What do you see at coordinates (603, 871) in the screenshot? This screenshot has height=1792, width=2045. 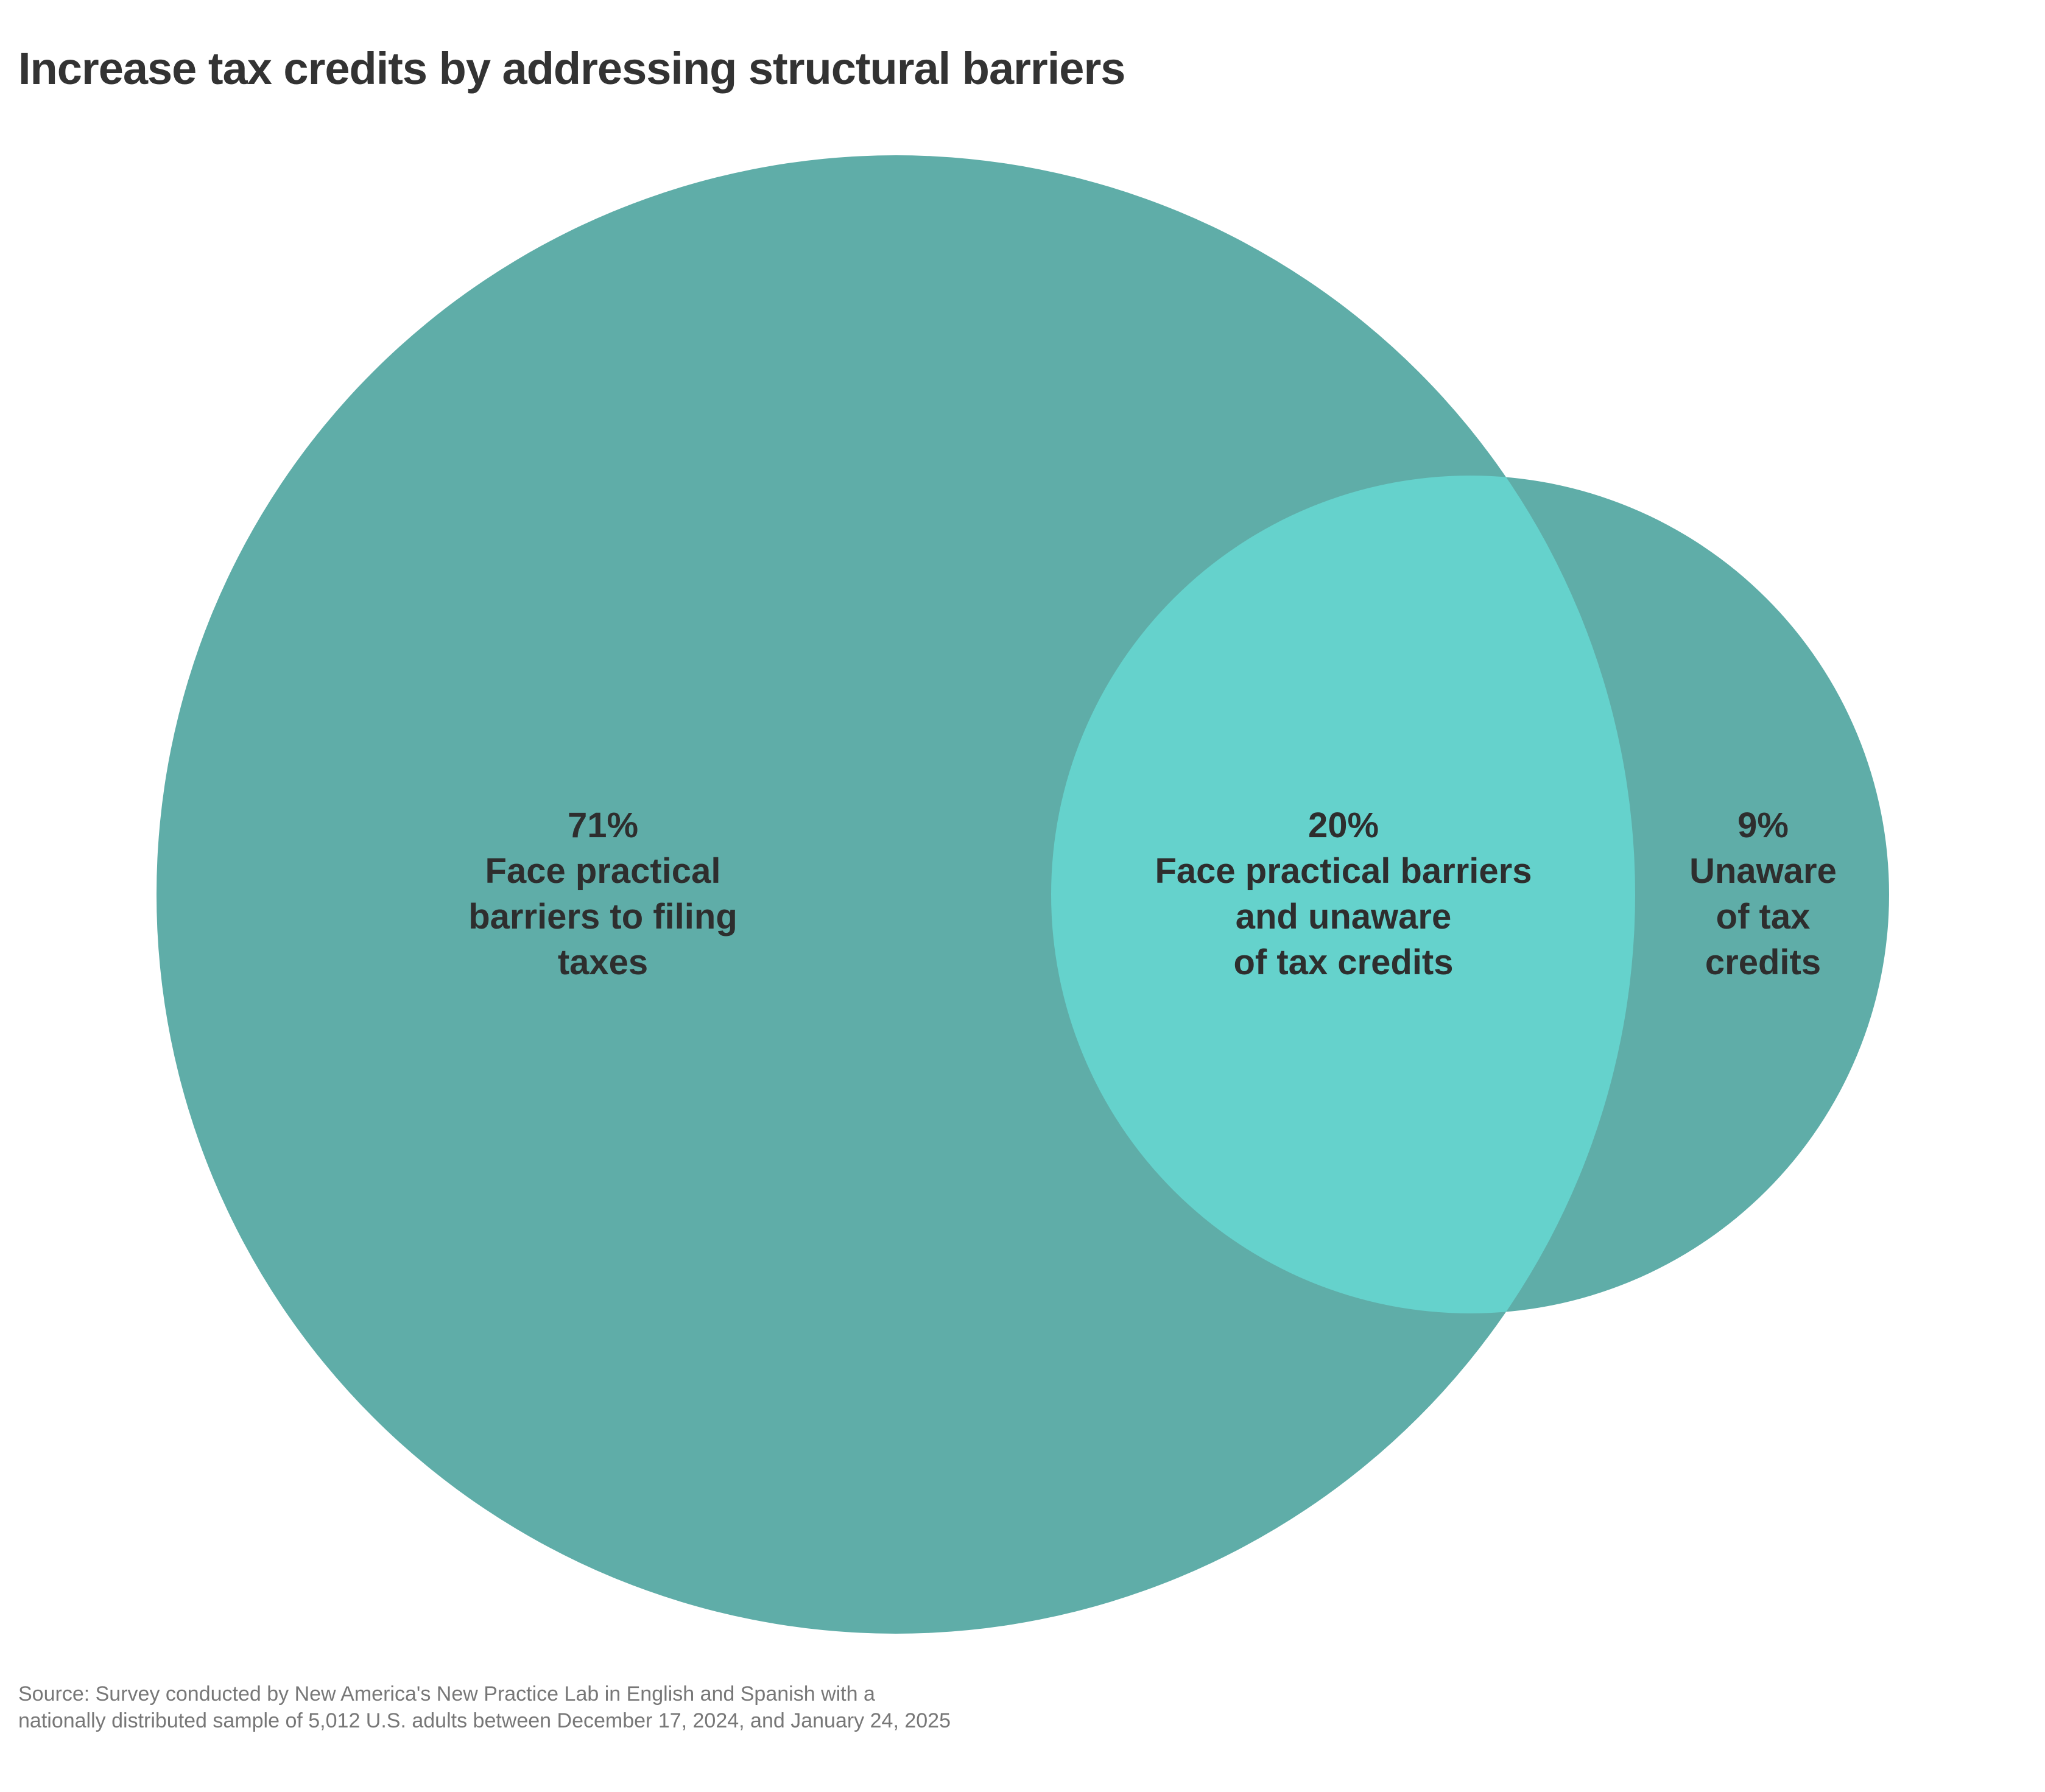 I see `left-line1: Face practical` at bounding box center [603, 871].